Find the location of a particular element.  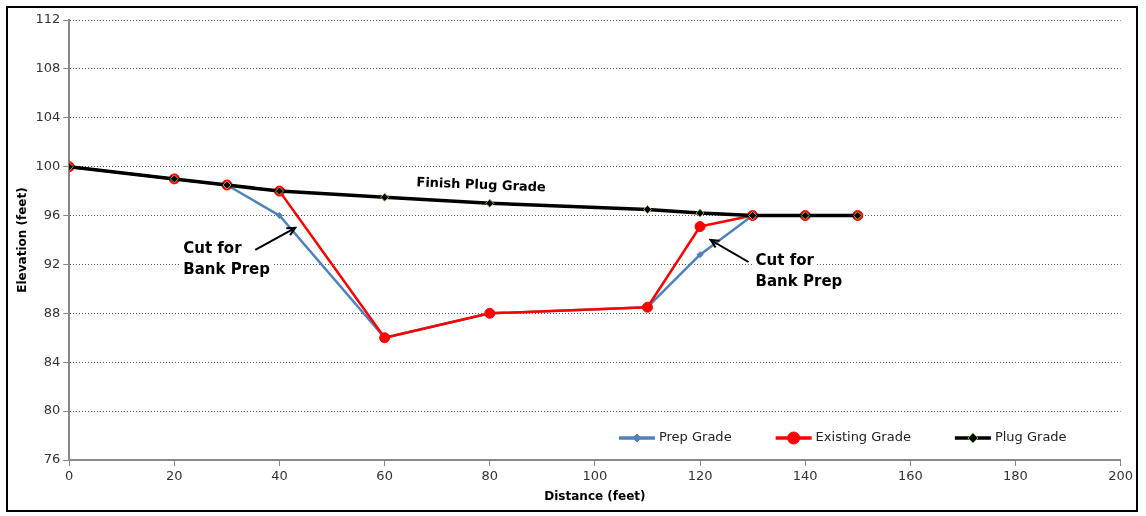

y-tick-label: 104 is located at coordinates (48, 117).